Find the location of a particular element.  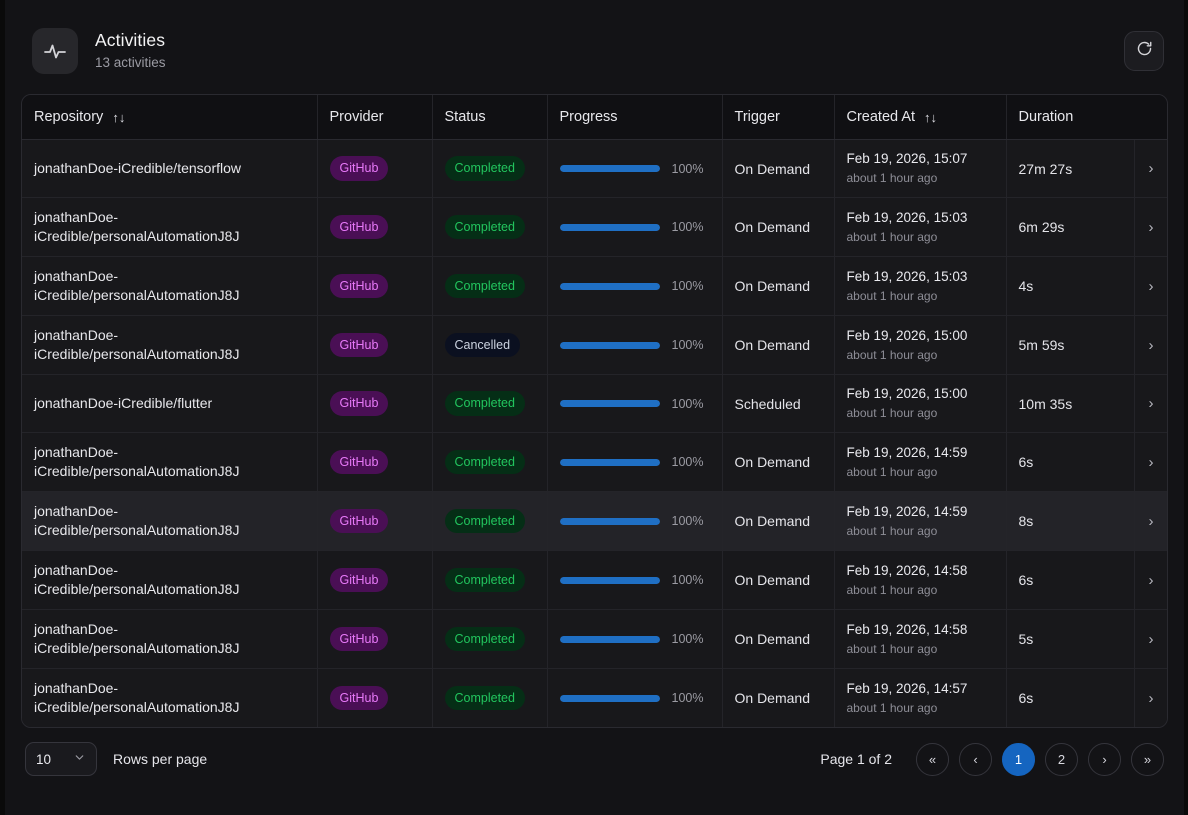

column-header-trigger: Trigger is located at coordinates (778, 117).